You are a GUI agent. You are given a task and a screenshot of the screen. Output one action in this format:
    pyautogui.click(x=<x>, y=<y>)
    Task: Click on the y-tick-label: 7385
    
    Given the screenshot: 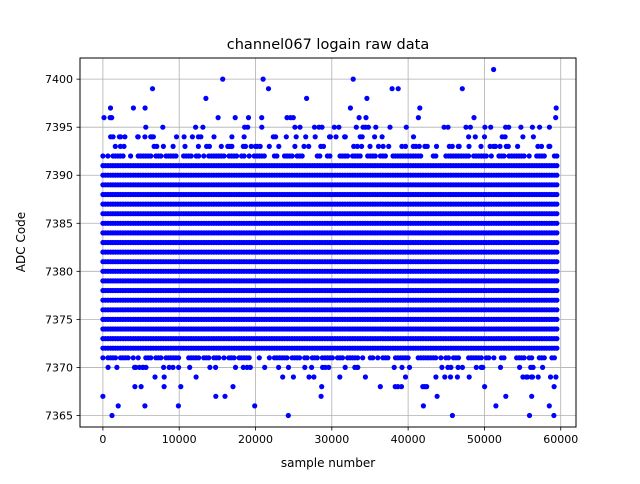 What is the action you would take?
    pyautogui.click(x=59, y=223)
    